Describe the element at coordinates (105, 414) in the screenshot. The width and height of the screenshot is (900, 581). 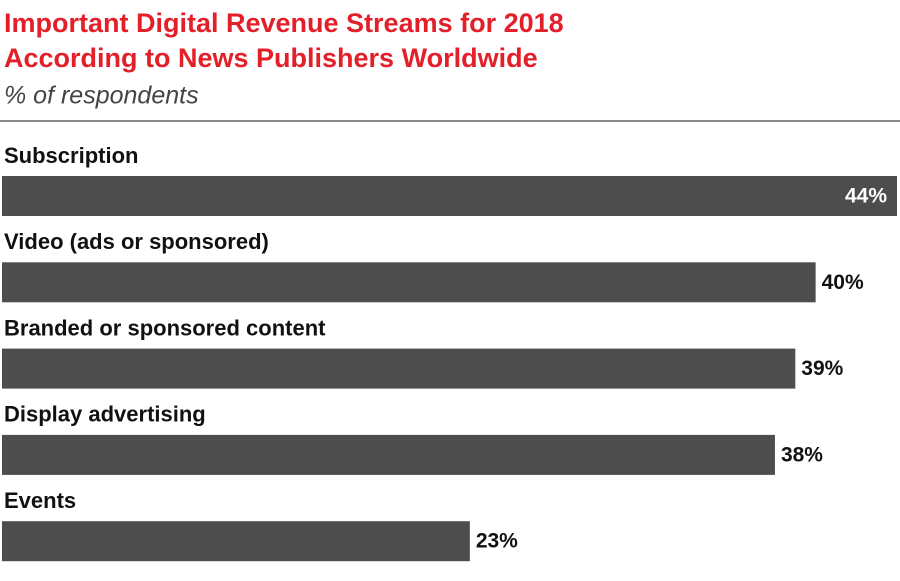
I see `category-label: Display advertising` at that location.